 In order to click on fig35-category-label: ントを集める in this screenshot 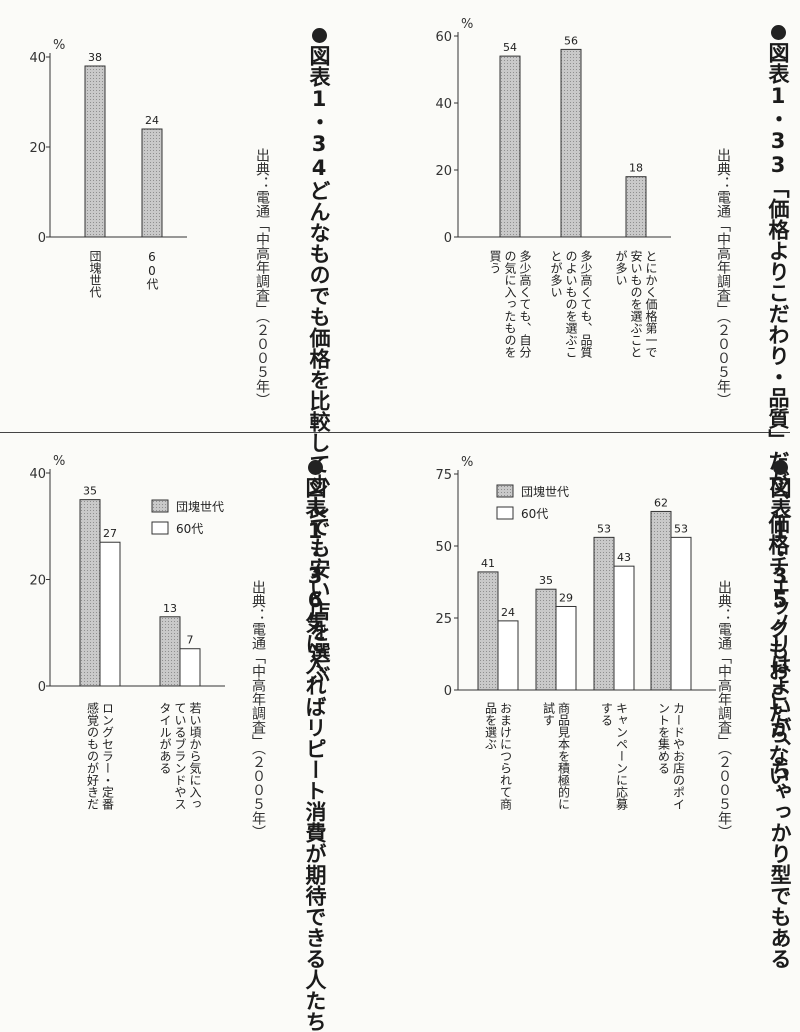, I will do `click(664, 738)`.